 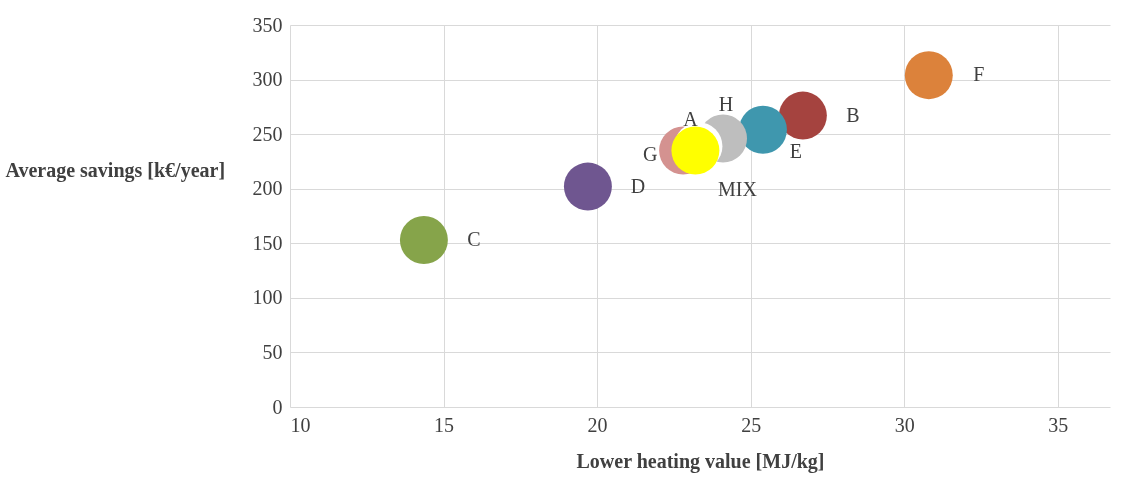 What do you see at coordinates (115, 170) in the screenshot?
I see `y-axis-title: Average savings [k€/year]` at bounding box center [115, 170].